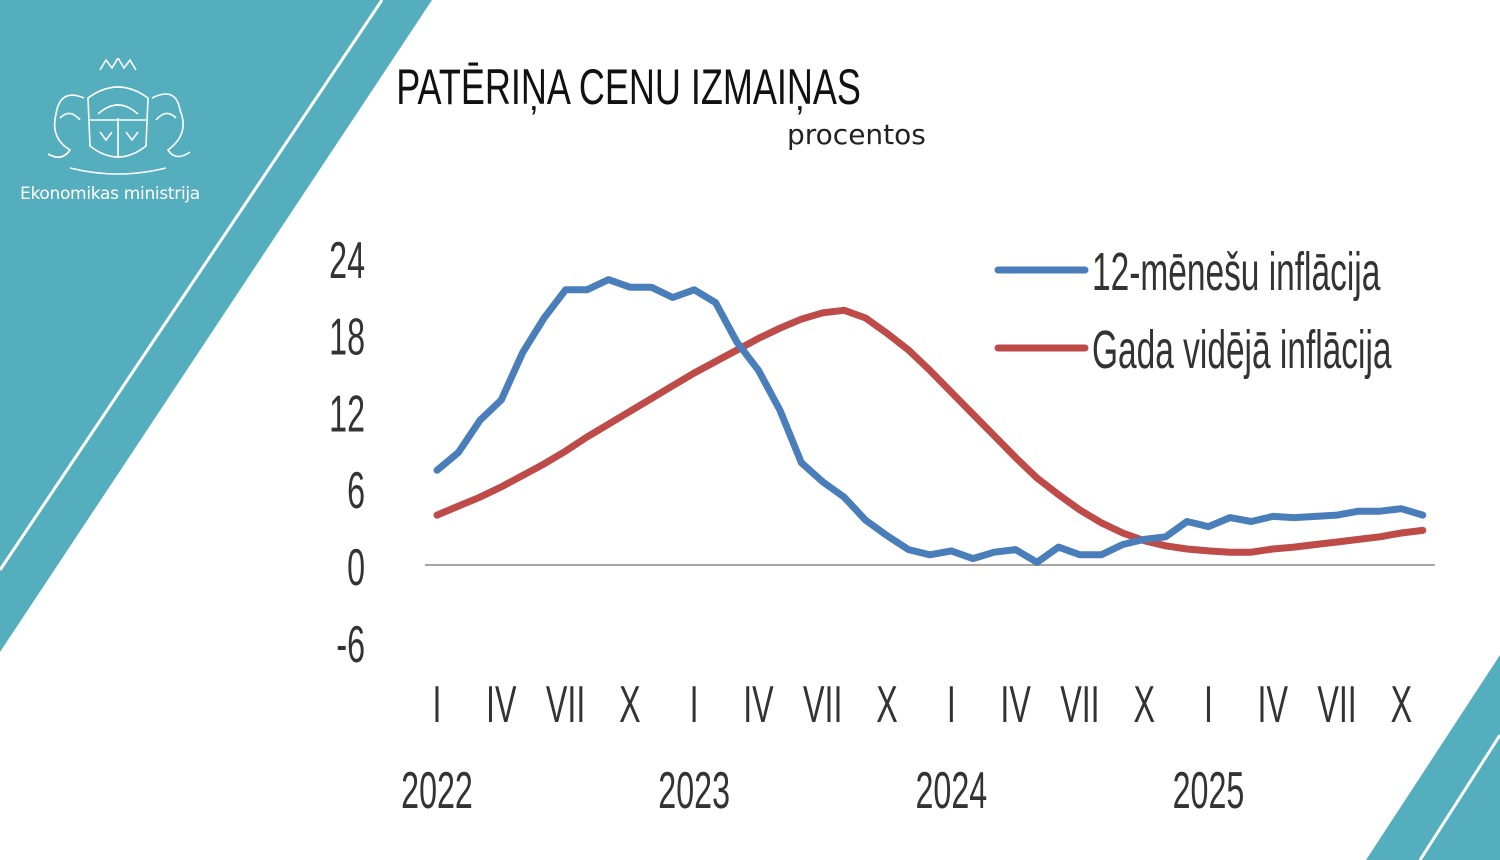  What do you see at coordinates (347, 338) in the screenshot?
I see `y-tick-label: 18` at bounding box center [347, 338].